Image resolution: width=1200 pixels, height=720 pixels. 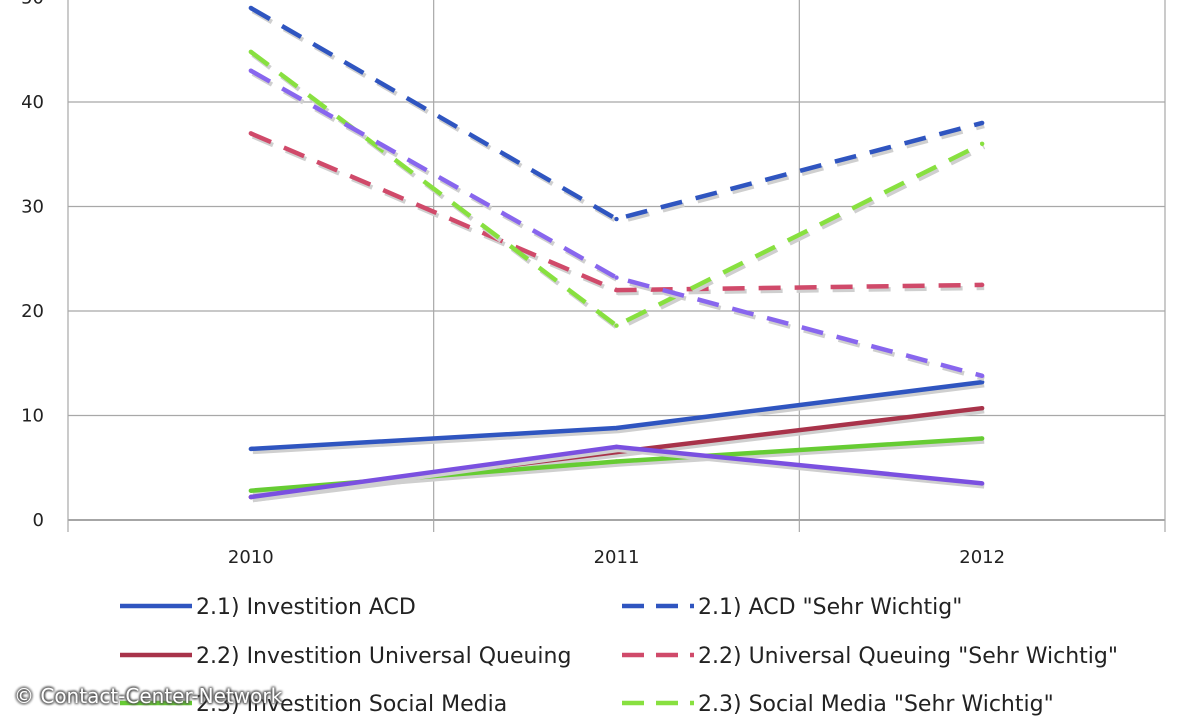 What do you see at coordinates (908, 656) in the screenshot?
I see `legend-label: 2.2) Universal Queuing "Sehr Wichtig"` at bounding box center [908, 656].